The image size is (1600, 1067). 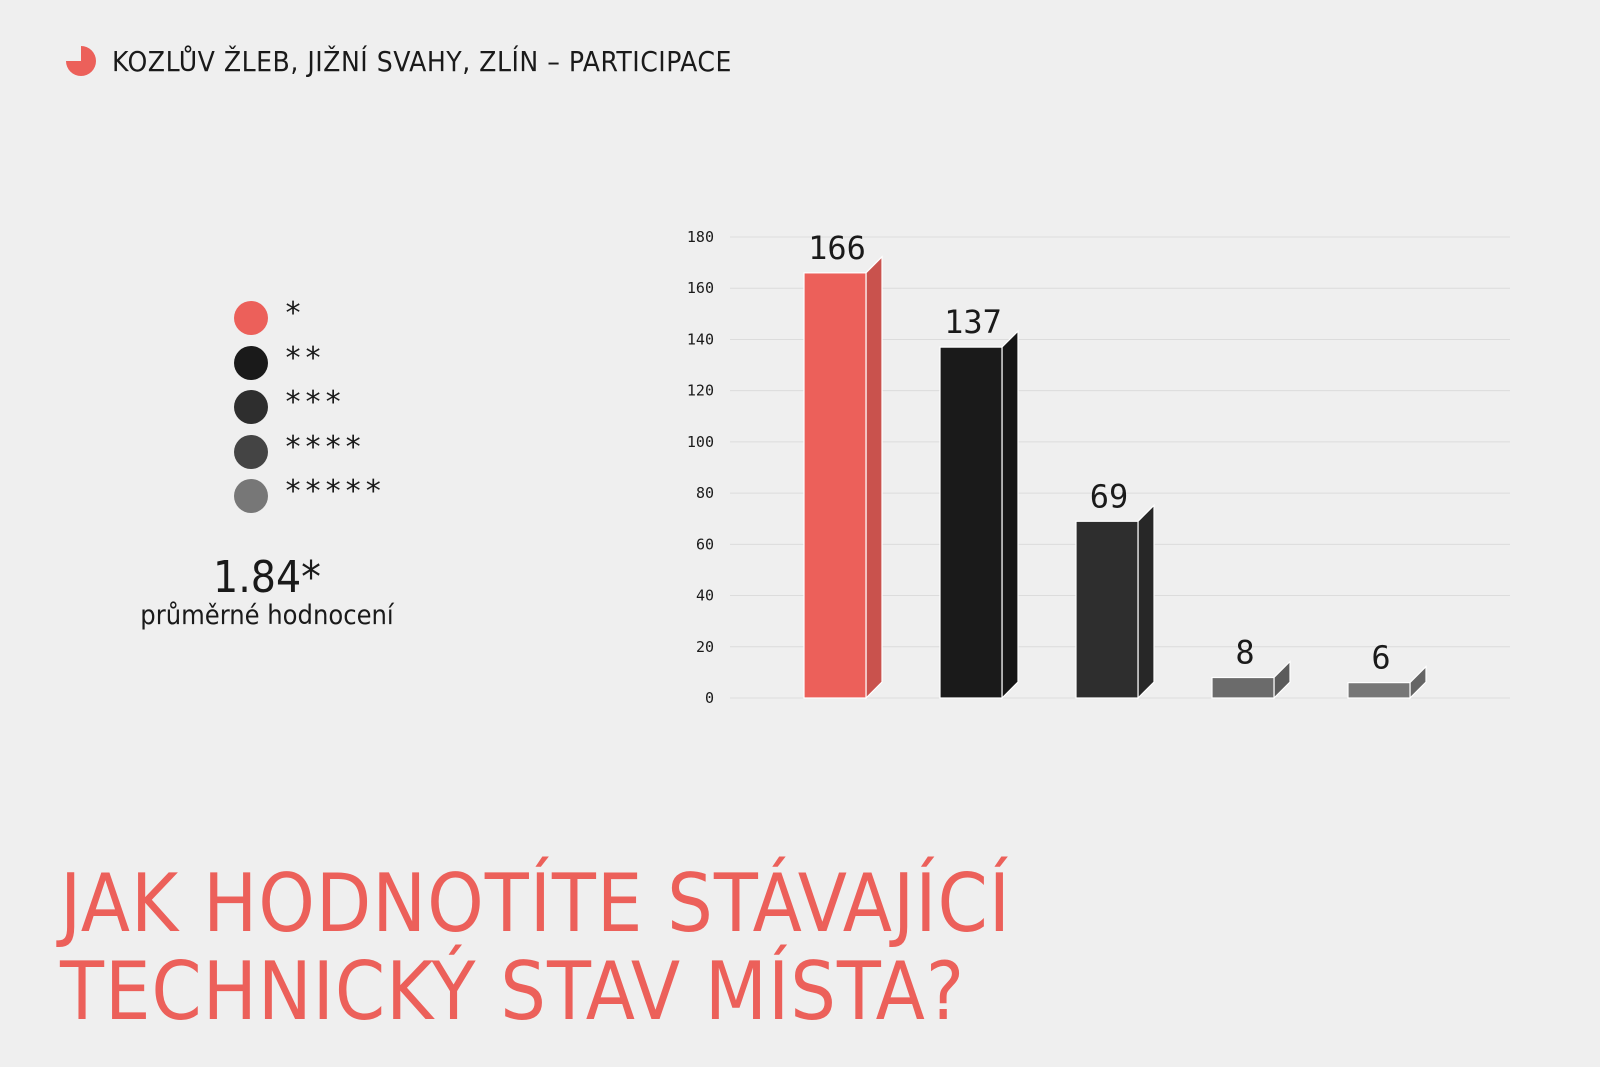 I want to click on y-axis-ticks: 0 20 40 60 80 100 120 140 160 180, so click(x=700, y=467).